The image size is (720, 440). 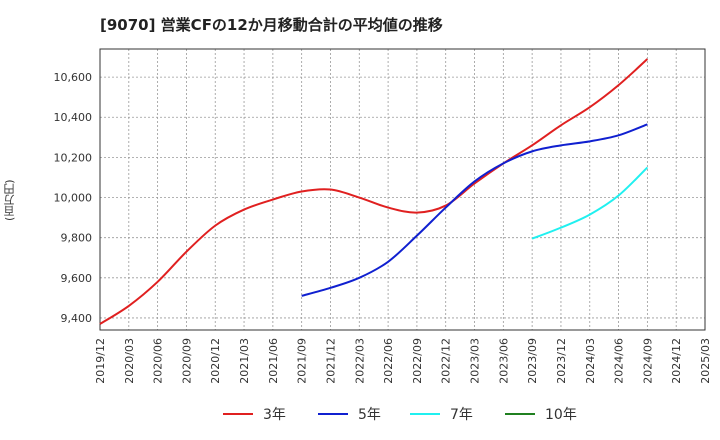 What do you see at coordinates (532, 361) in the screenshot?
I see `x-tick-label: 2023/09` at bounding box center [532, 361].